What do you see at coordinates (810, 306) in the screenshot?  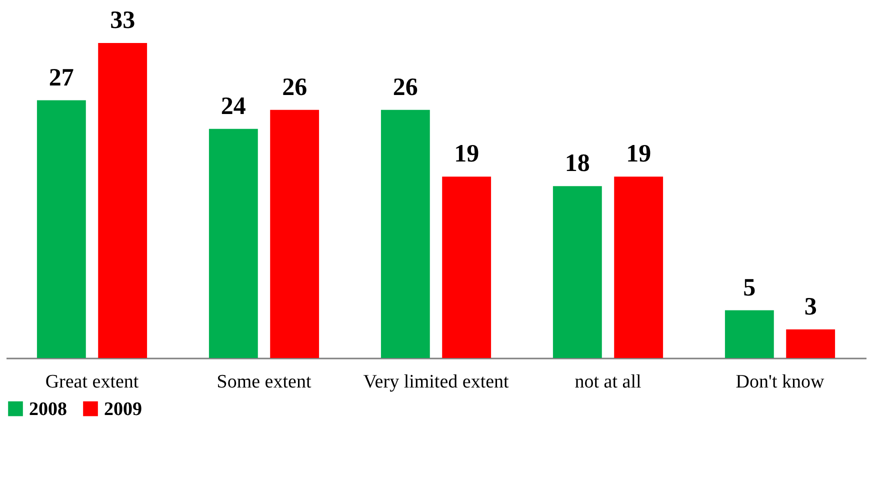 I see `data-label: 3` at bounding box center [810, 306].